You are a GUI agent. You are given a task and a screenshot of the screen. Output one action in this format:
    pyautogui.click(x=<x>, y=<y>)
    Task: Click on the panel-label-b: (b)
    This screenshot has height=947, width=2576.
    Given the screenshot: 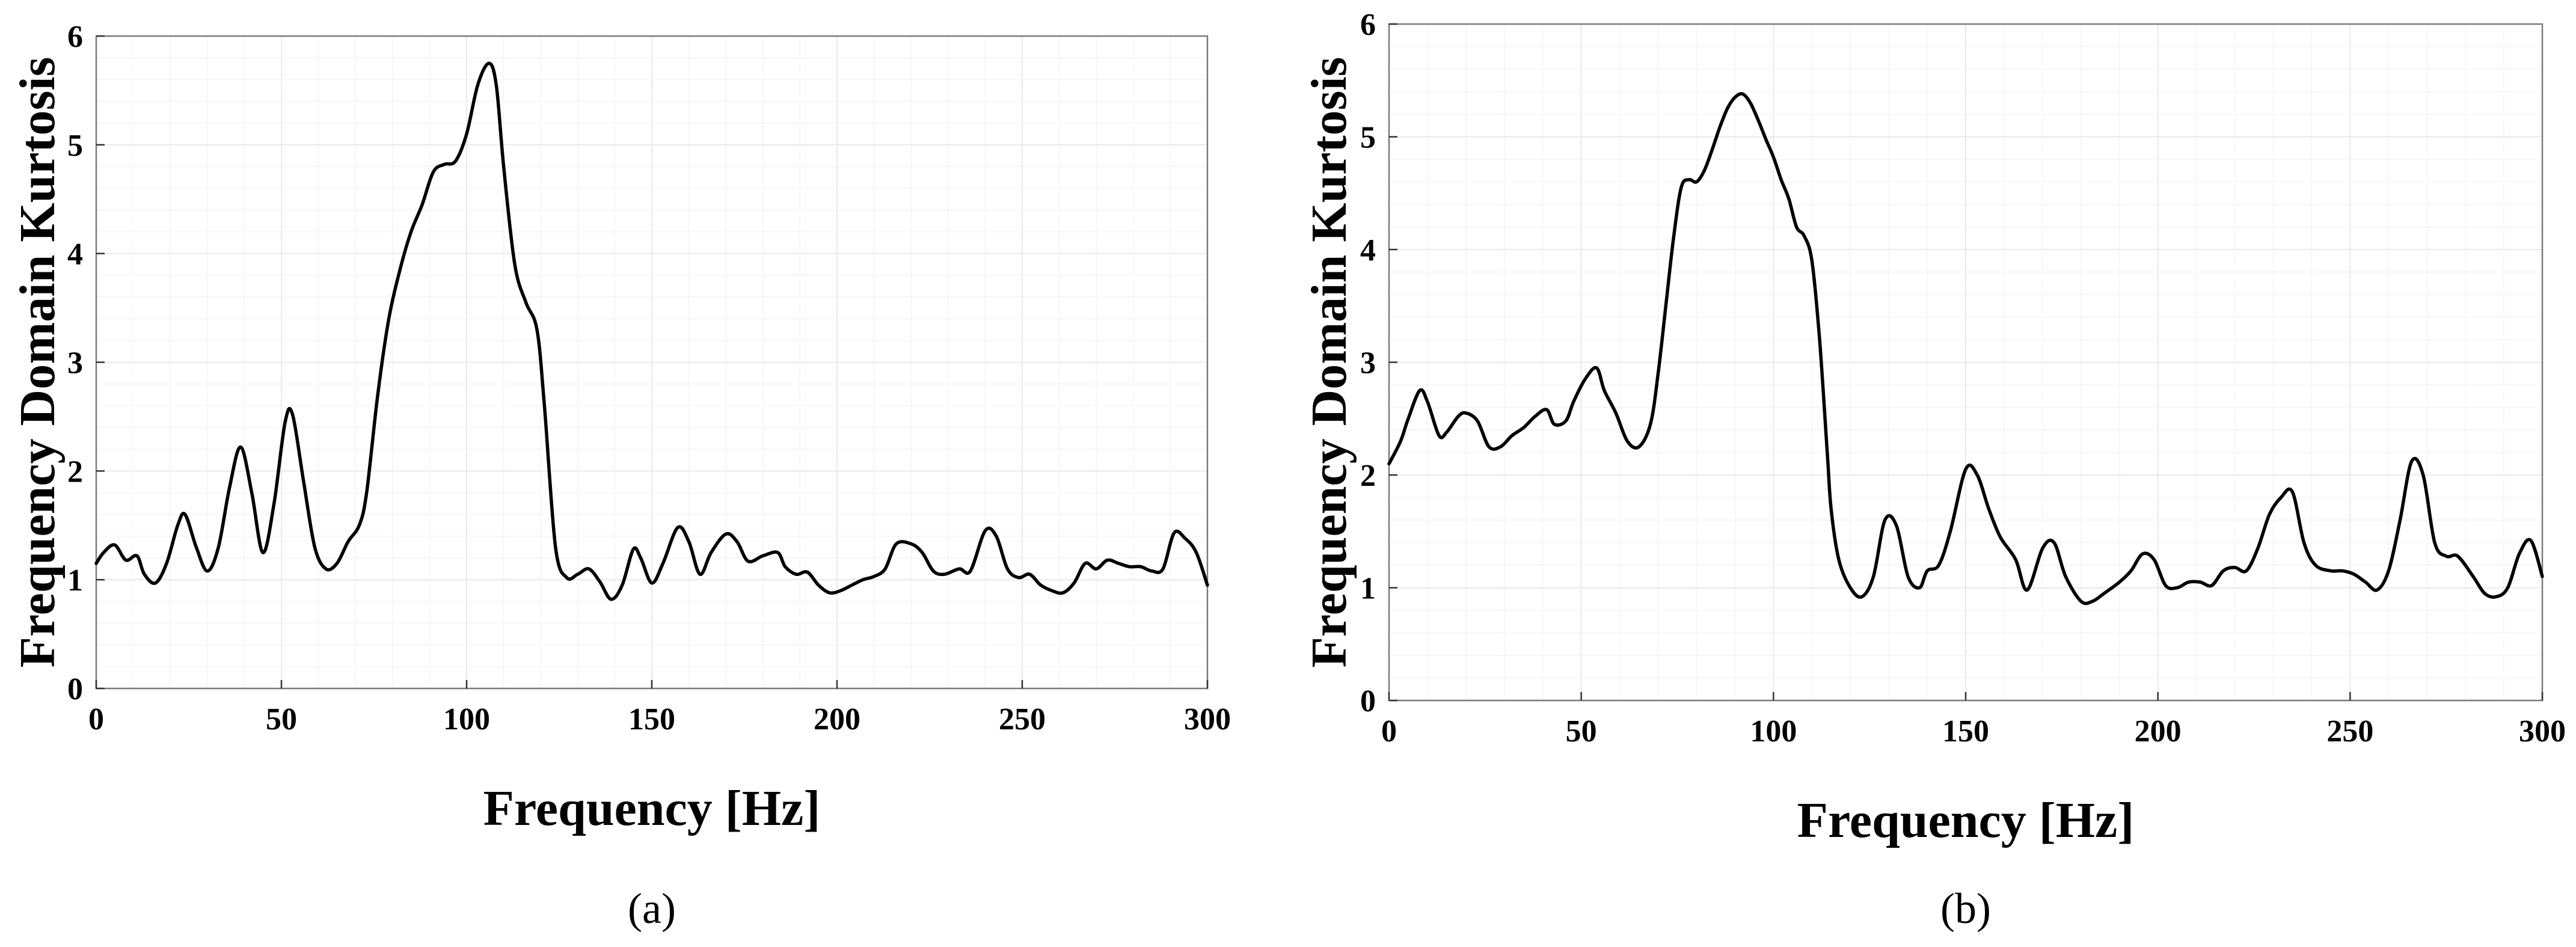 What is the action you would take?
    pyautogui.click(x=1966, y=908)
    